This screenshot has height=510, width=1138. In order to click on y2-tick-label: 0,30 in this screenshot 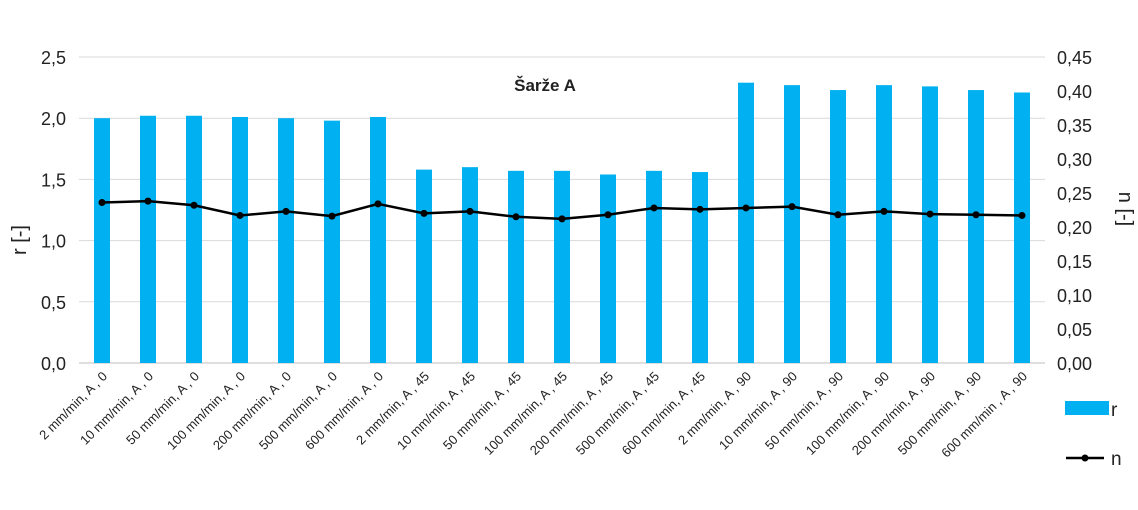, I will do `click(1074, 160)`.